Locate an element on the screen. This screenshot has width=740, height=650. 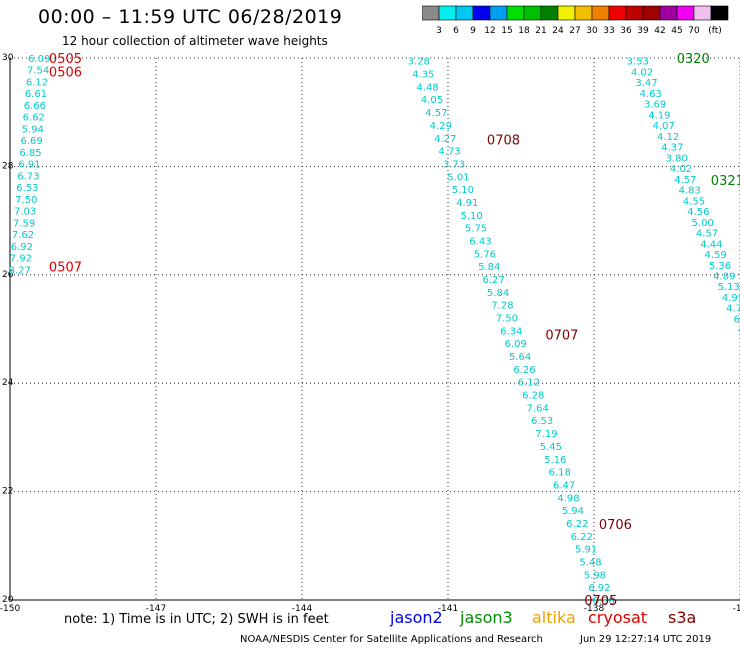
satellite-legend-s3a: s3a is located at coordinates (682, 617).